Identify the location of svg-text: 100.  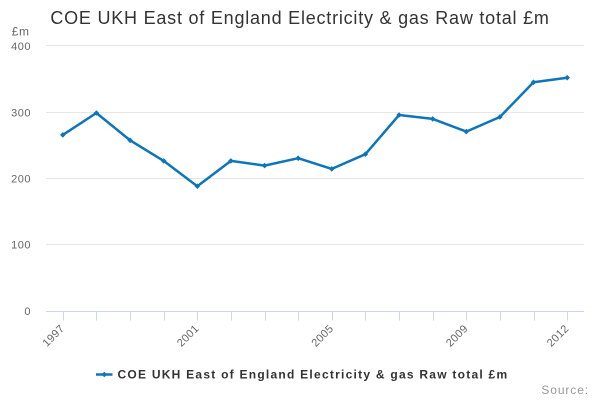
(21, 246).